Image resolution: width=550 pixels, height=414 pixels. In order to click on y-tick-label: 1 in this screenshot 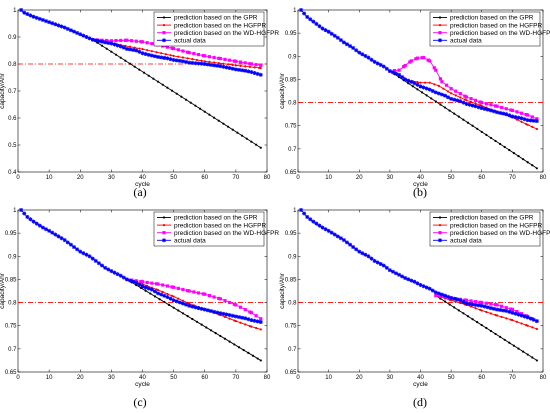, I will do `click(15, 11)`.